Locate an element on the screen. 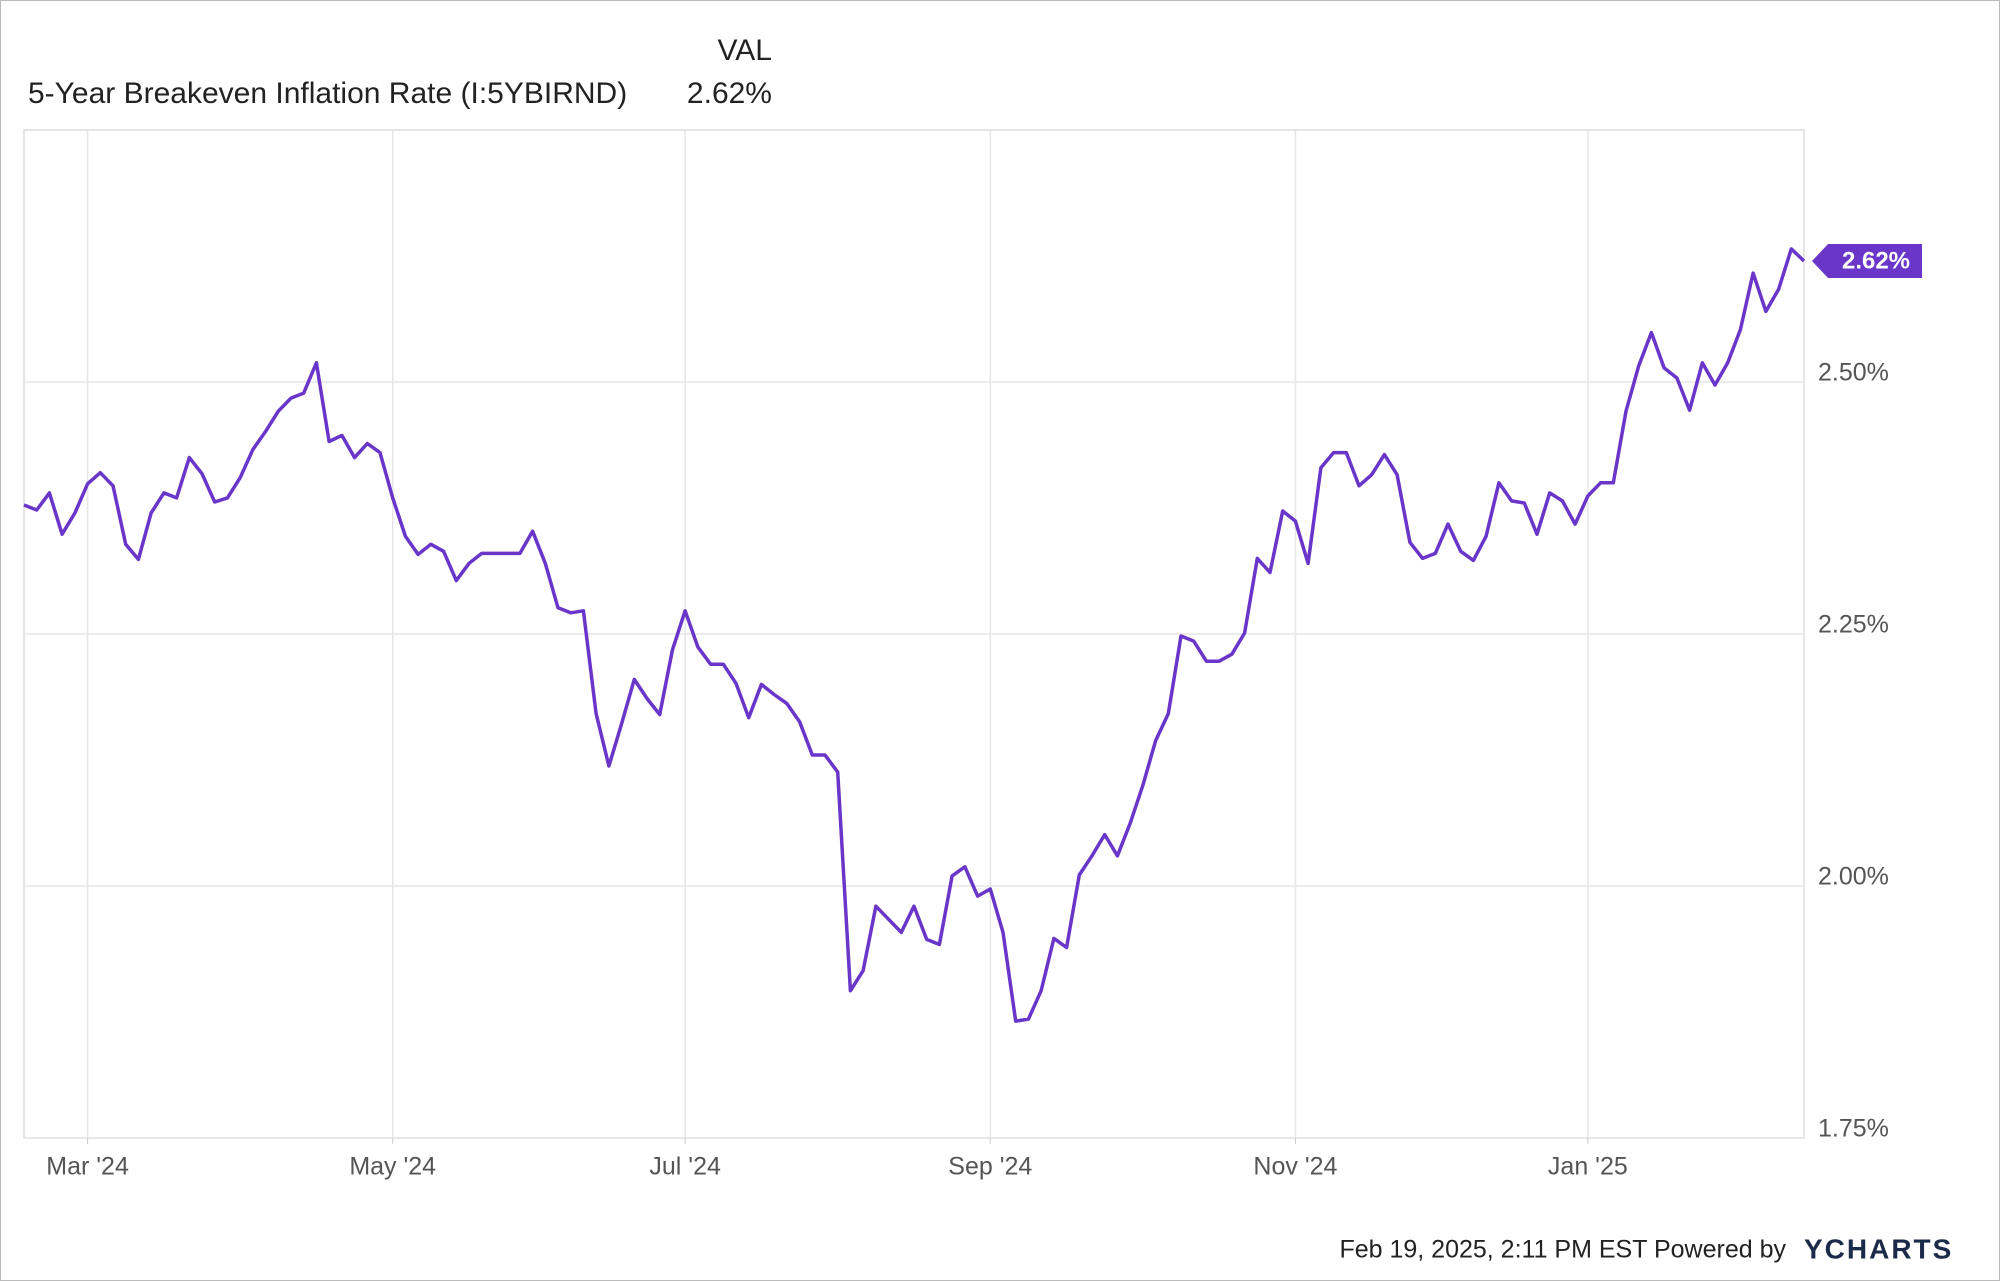 The width and height of the screenshot is (2000, 1281). x-tick-label: Jul '24 is located at coordinates (685, 1167).